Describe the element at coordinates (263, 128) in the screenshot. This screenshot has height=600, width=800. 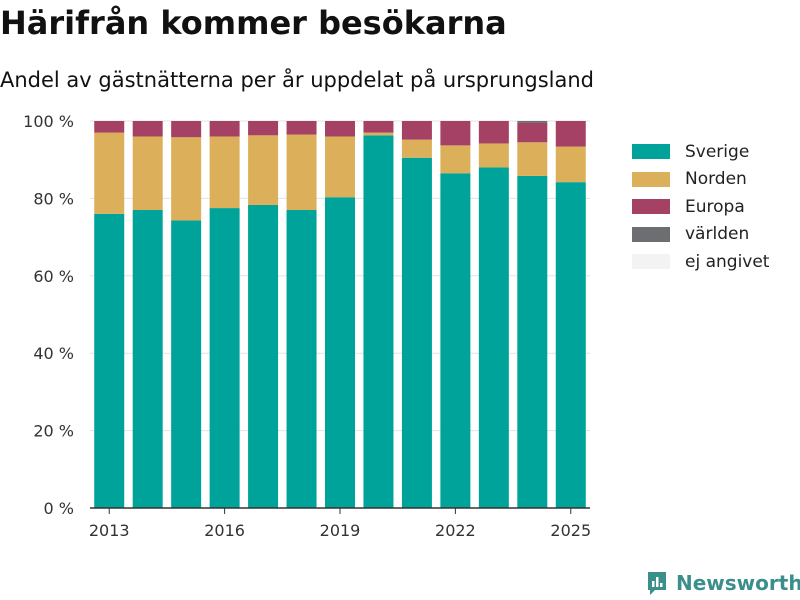
I see `bar-segment-europa-2017` at that location.